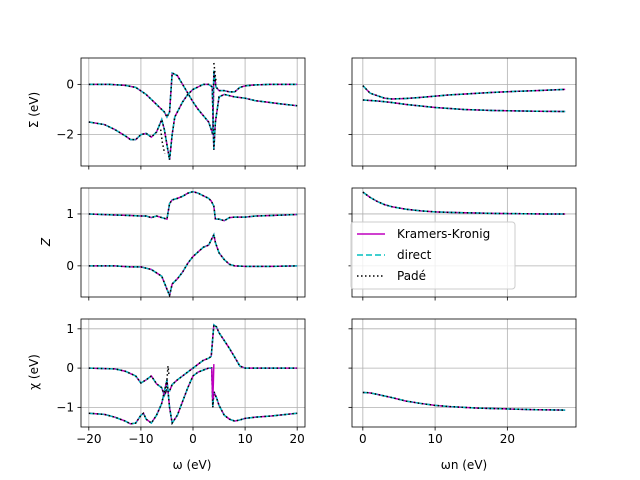  I want to click on legend-frame, so click(433, 255).